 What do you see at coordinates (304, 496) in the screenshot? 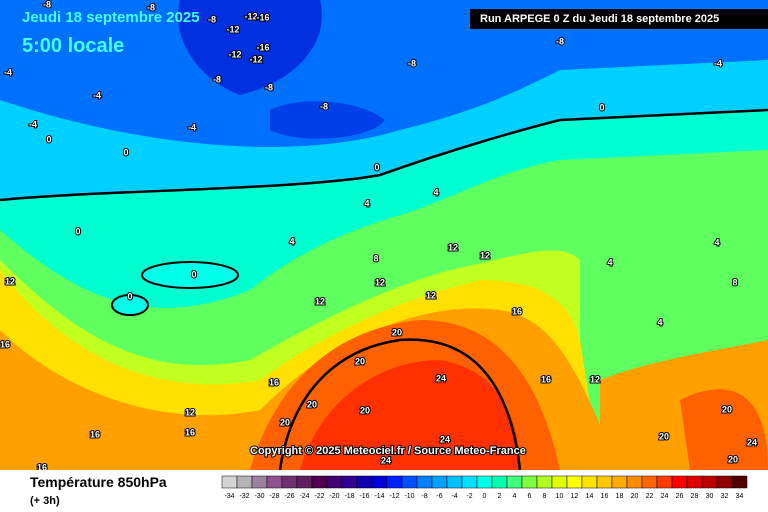
I see `scale-label: -24` at bounding box center [304, 496].